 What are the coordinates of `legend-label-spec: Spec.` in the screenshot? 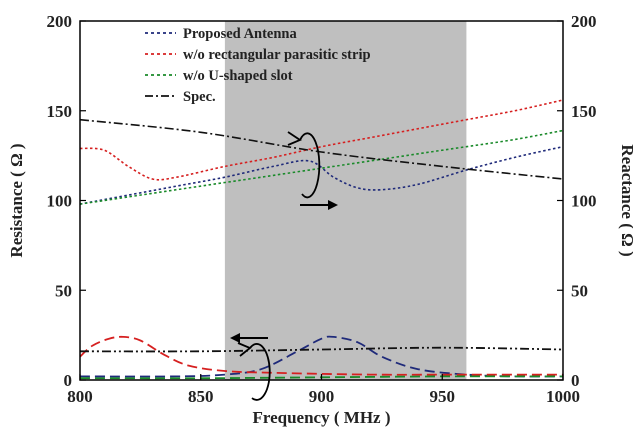 It's located at (199, 97).